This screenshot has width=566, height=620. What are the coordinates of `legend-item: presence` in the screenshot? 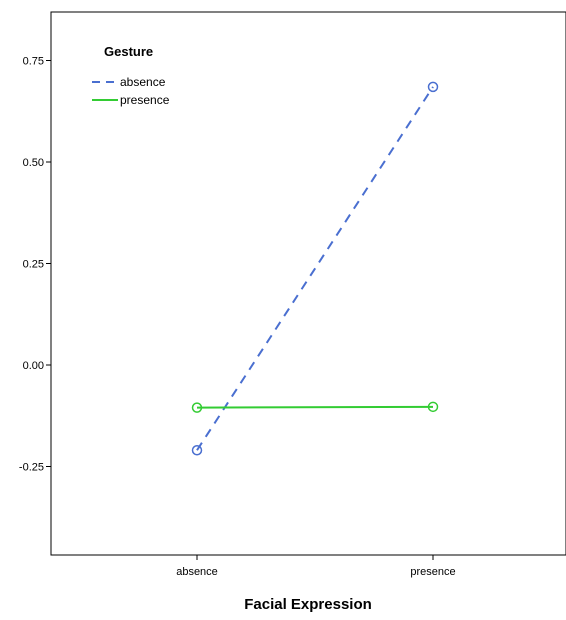 It's located at (131, 100).